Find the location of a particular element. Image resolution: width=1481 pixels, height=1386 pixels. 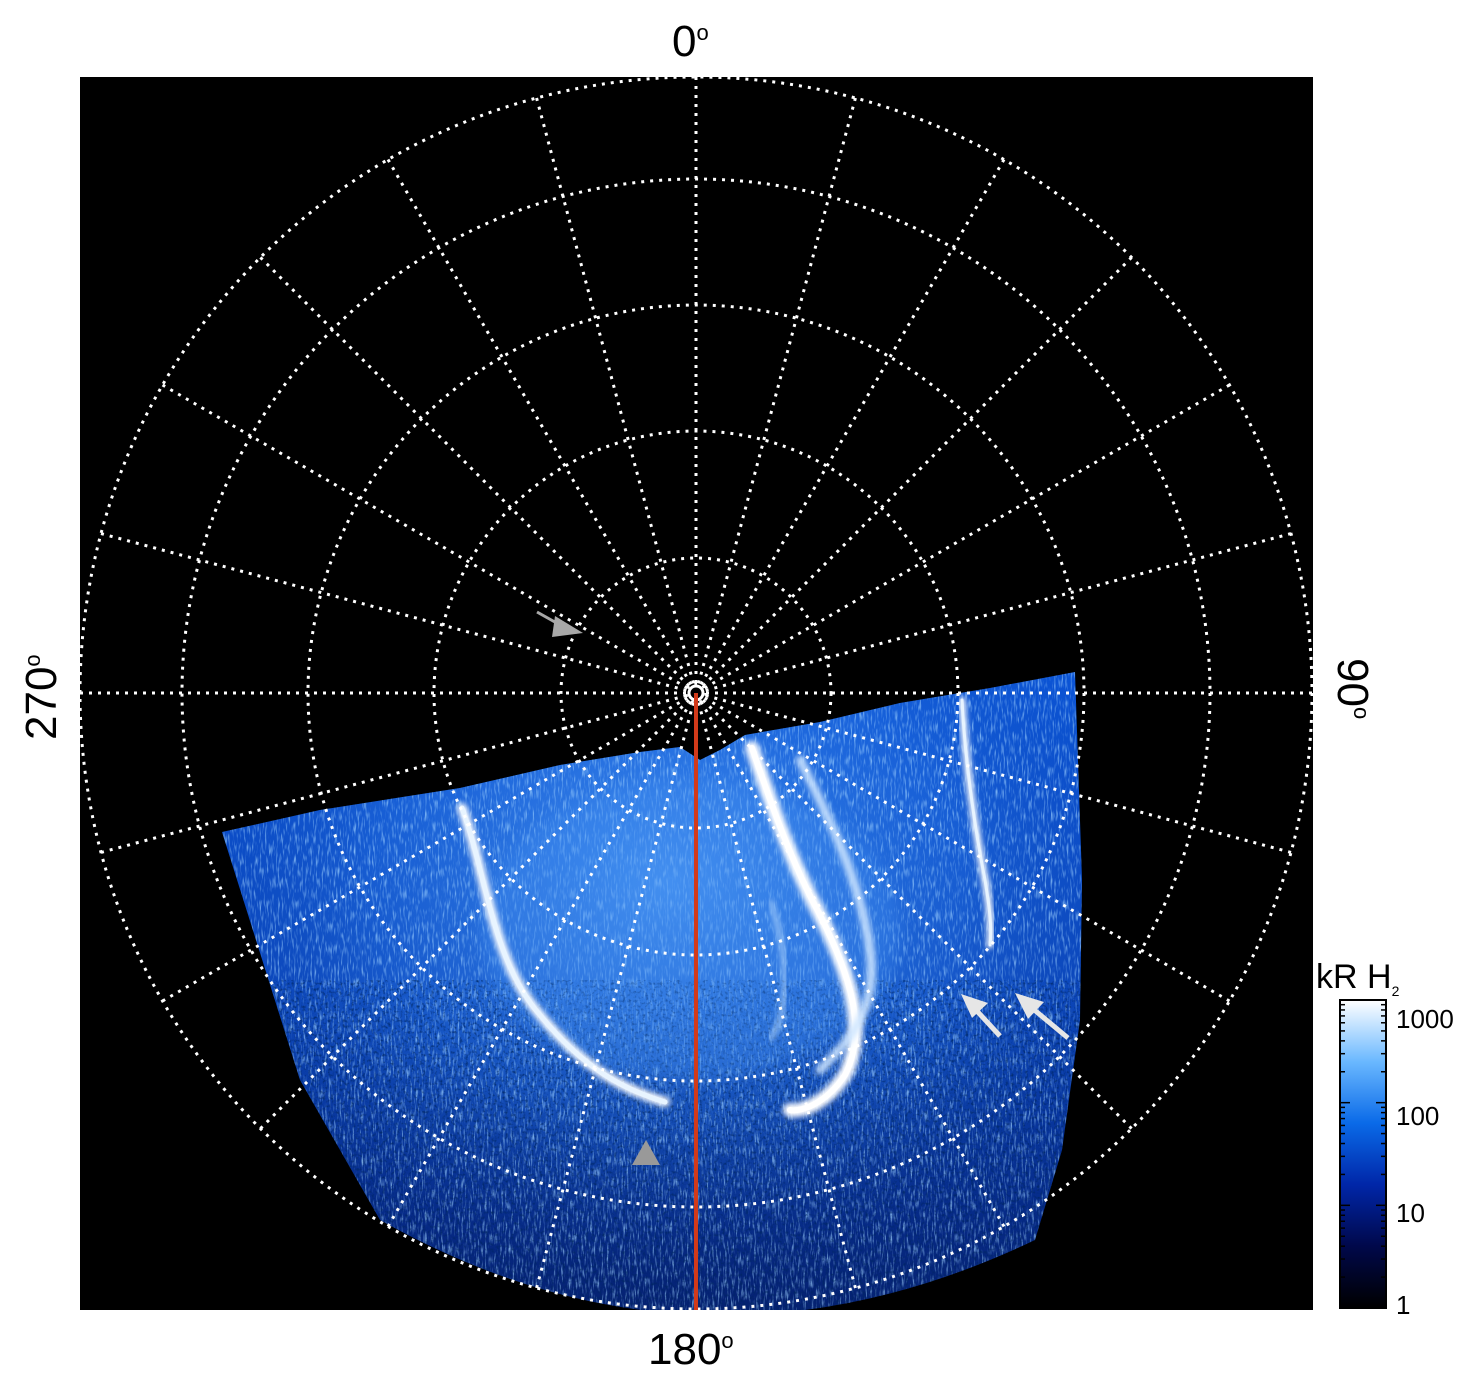

grey-arrow-lower is located at coordinates (646, 1152).